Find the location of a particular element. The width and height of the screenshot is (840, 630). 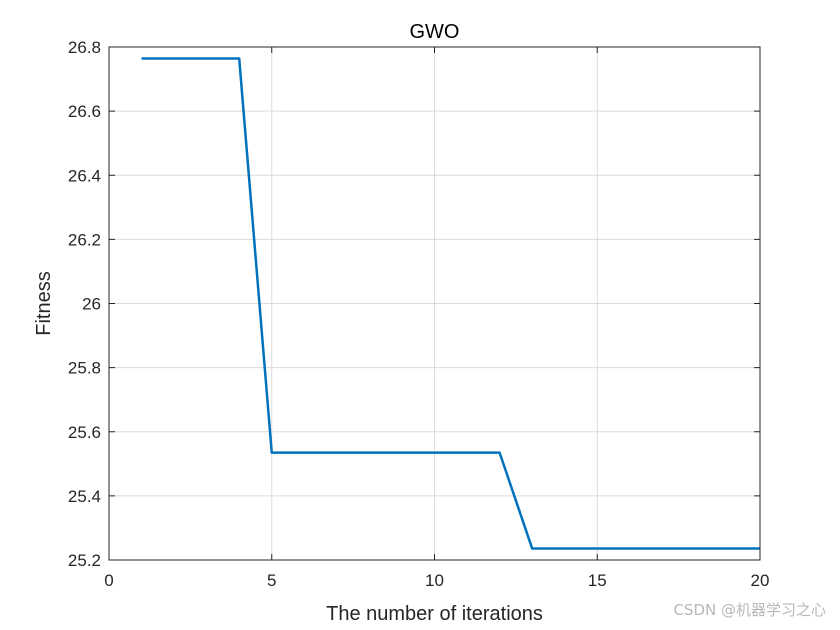

y-tick-labels: 25.2 25.4 25.6 25.8 26 26.2 26.4 26.6 26.8 is located at coordinates (84, 304).